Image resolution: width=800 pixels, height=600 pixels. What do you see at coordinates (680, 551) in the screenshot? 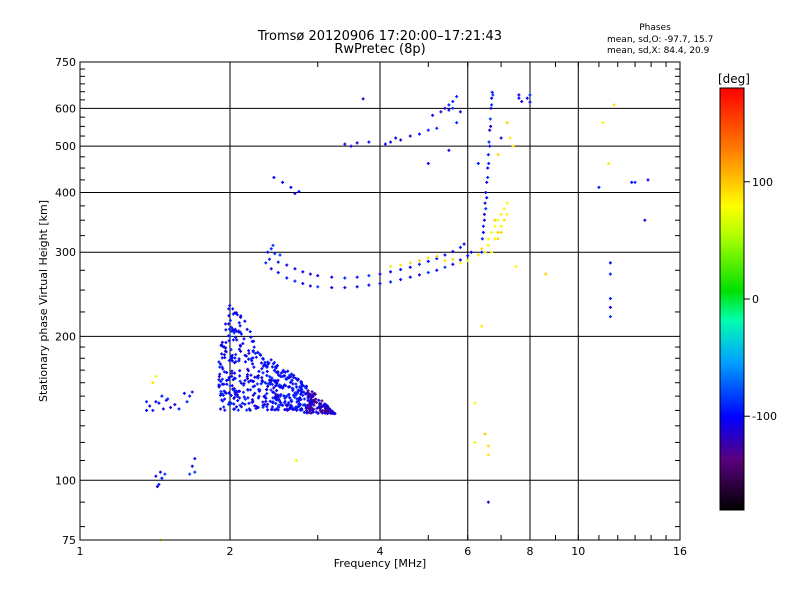
I see `x-tick-label: 16` at bounding box center [680, 551].